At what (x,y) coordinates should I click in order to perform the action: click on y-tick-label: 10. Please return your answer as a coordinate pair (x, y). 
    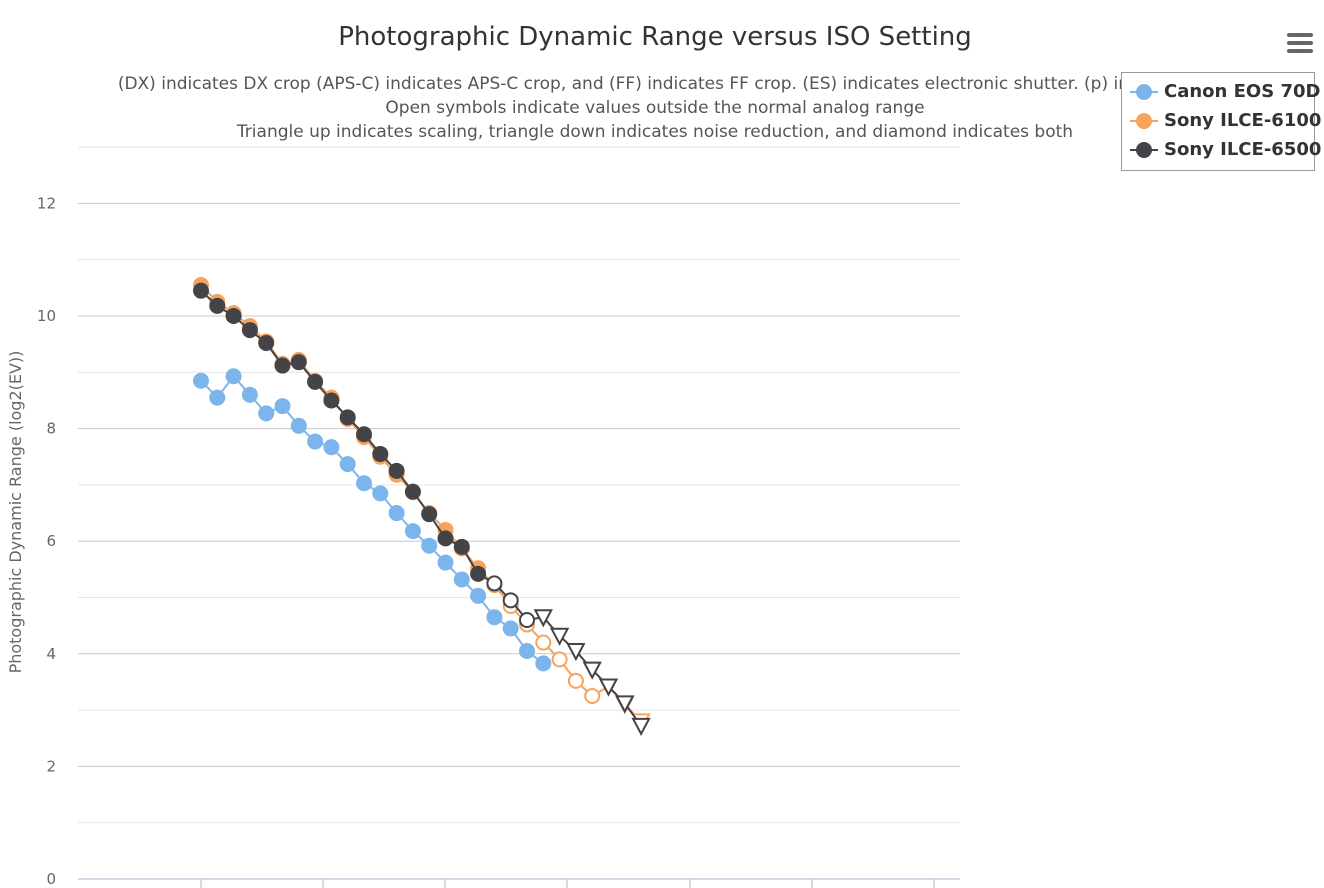
    Looking at the image, I should click on (46, 316).